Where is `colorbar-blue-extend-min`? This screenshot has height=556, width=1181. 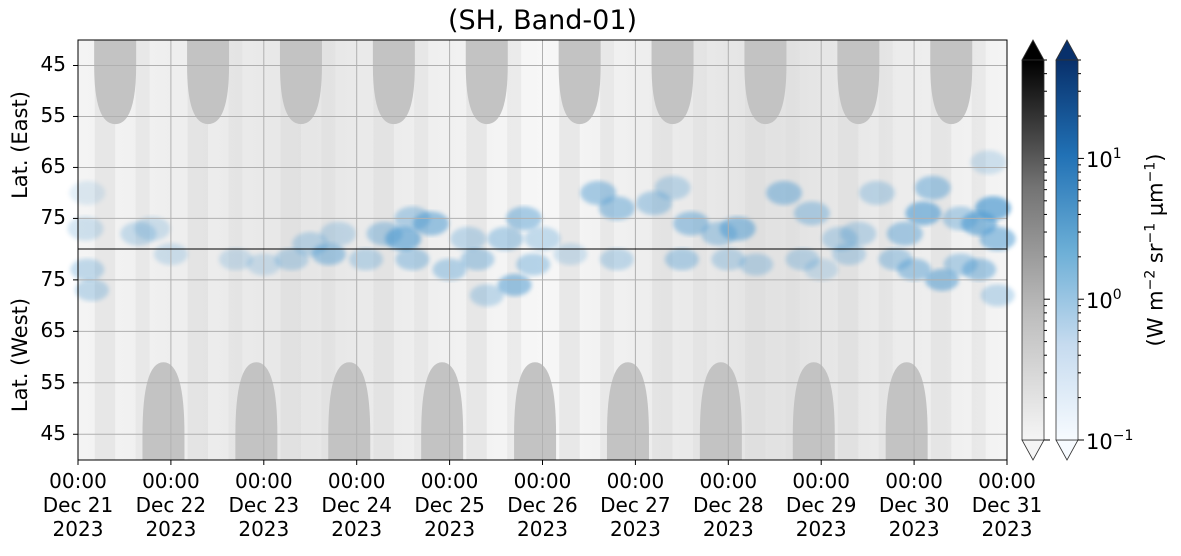 colorbar-blue-extend-min is located at coordinates (1067, 450).